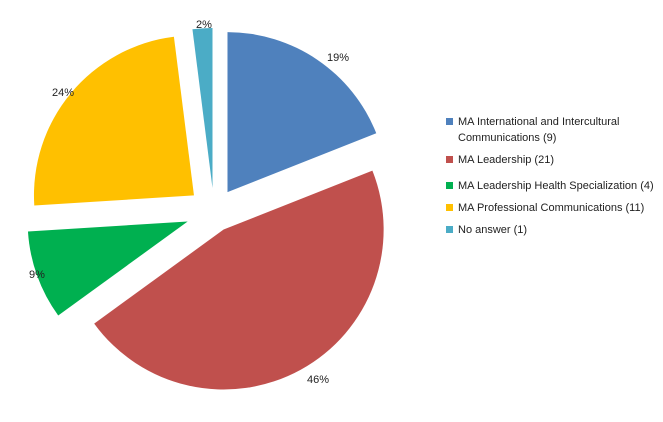 The height and width of the screenshot is (422, 663). I want to click on legend-item: MA Professional Communications (11), so click(553, 208).